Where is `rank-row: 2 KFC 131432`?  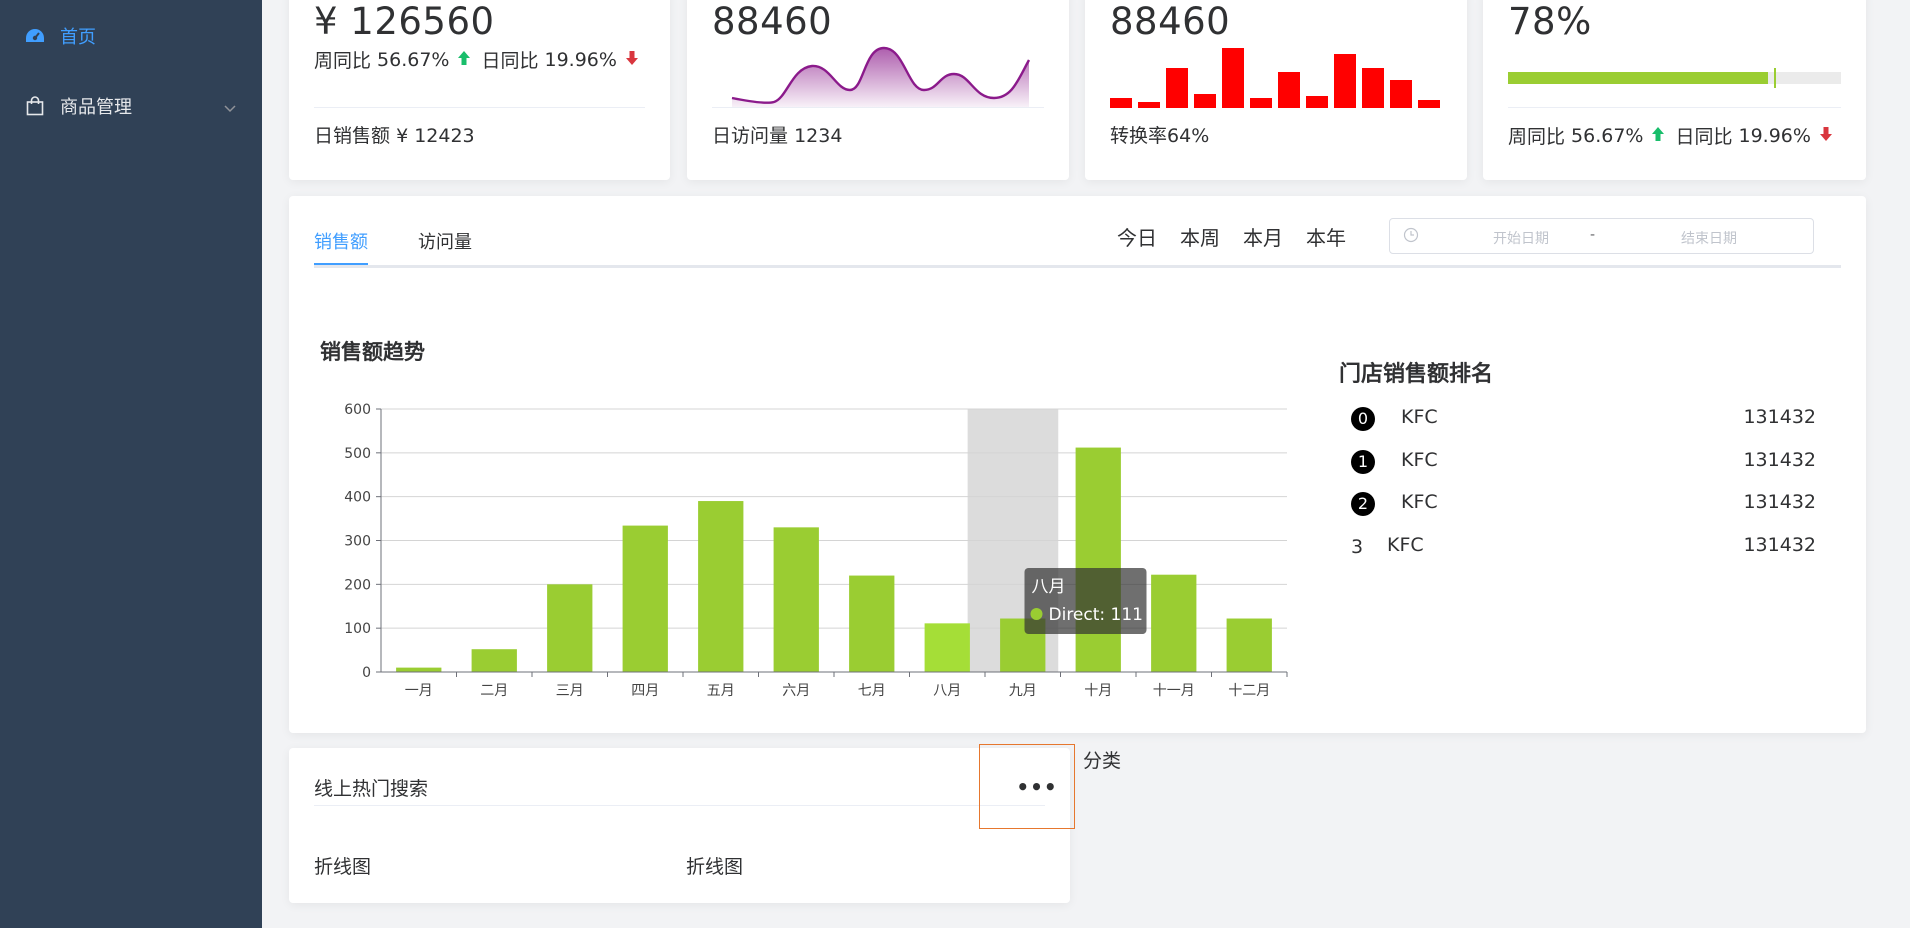
rank-row: 2 KFC 131432 is located at coordinates (1583, 504).